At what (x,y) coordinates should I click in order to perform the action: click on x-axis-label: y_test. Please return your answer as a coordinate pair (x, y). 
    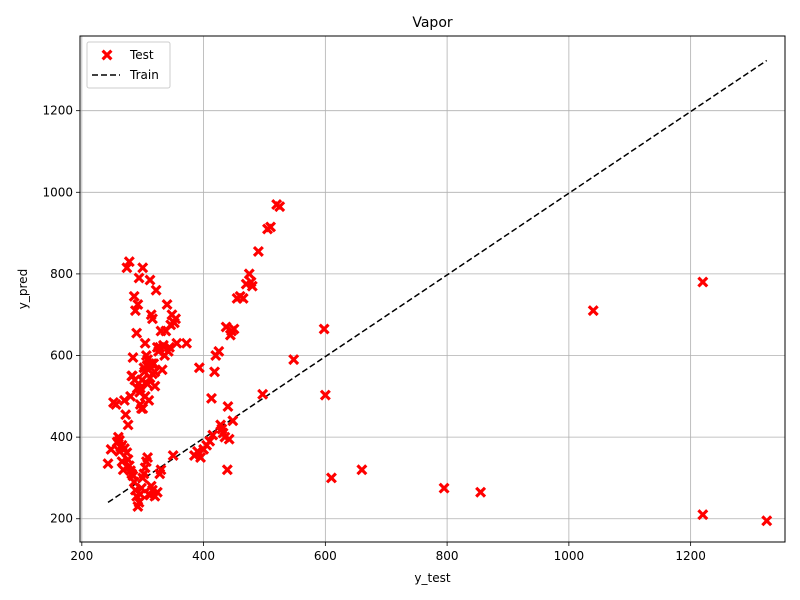
    Looking at the image, I should click on (432, 578).